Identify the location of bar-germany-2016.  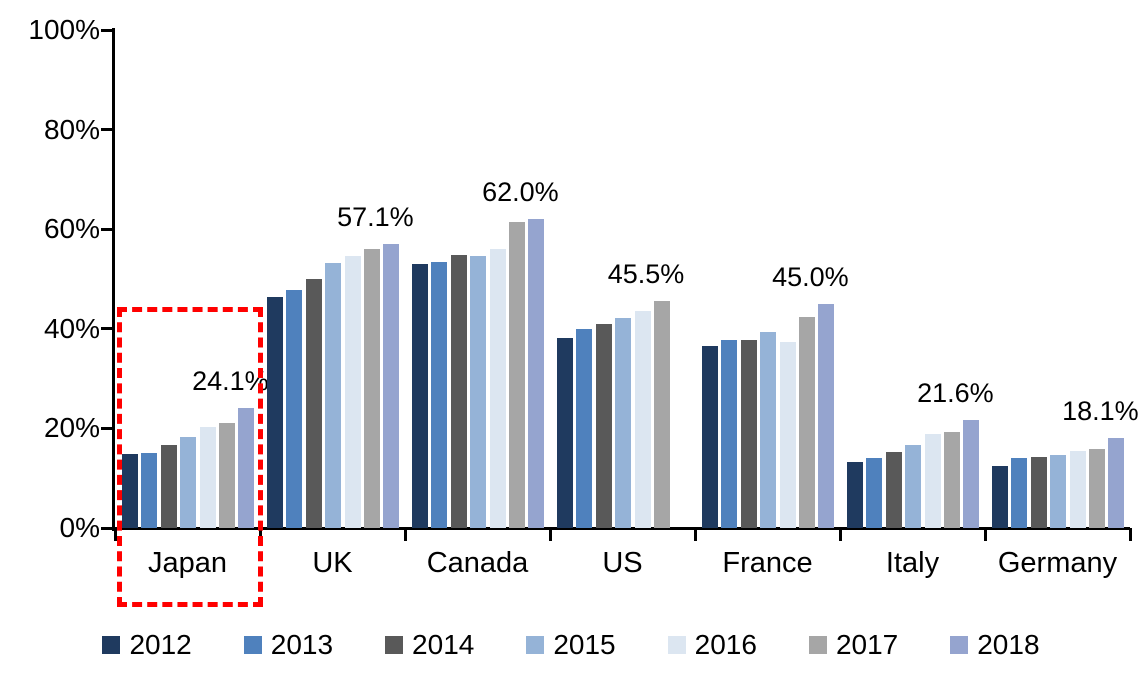
(1077, 489).